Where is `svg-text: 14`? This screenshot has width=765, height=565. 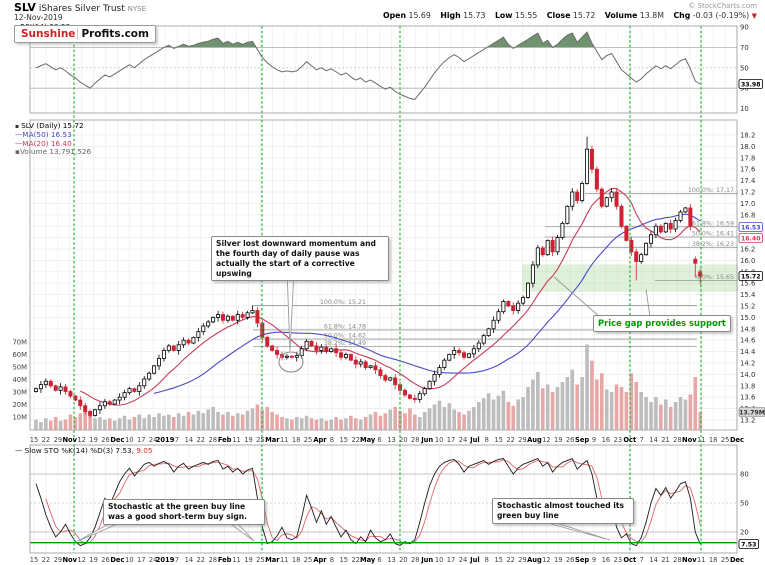 svg-text: 14 is located at coordinates (189, 440).